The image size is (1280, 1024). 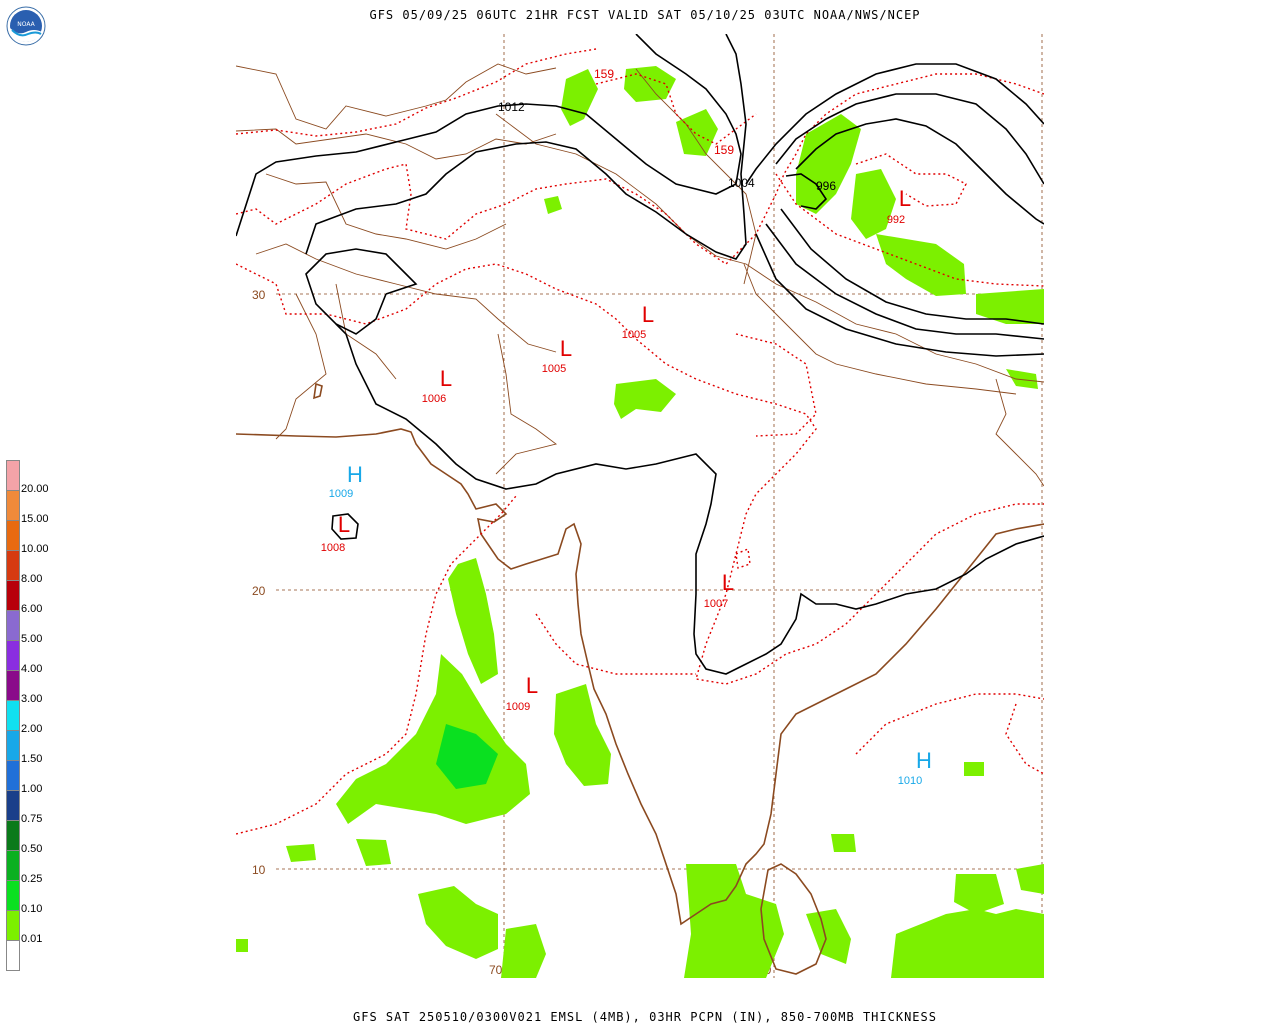 I want to click on legend-label: 5.00, so click(x=32, y=639).